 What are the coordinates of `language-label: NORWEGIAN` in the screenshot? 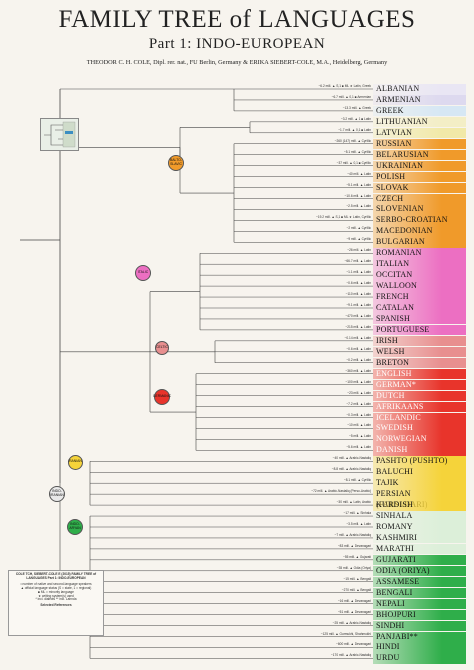 It's located at (416, 439).